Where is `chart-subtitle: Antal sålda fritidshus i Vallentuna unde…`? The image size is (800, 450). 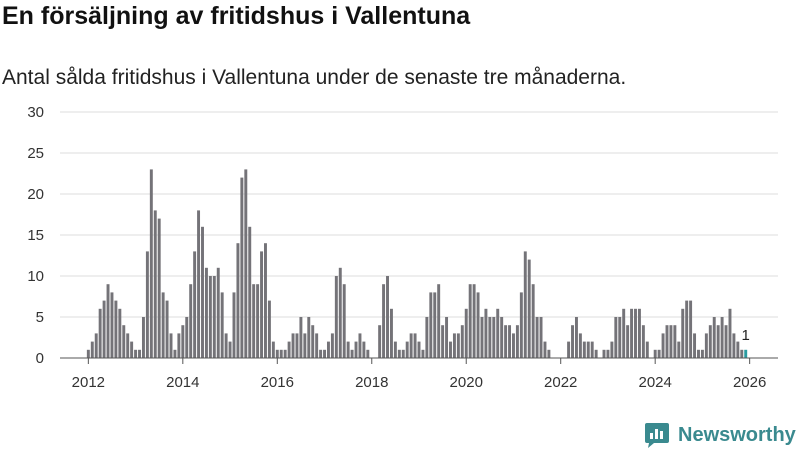
chart-subtitle: Antal sålda fritidshus i Vallentuna unde… is located at coordinates (314, 77).